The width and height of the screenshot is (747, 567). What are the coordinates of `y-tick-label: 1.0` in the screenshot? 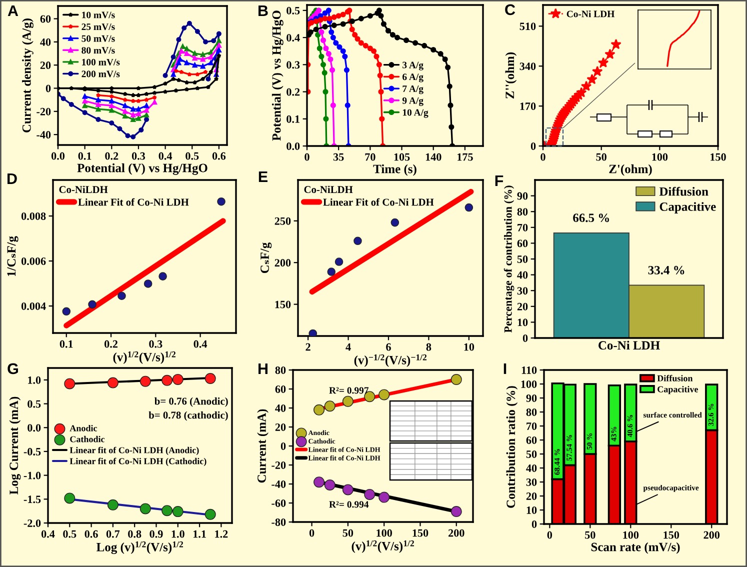 It's located at (34, 380).